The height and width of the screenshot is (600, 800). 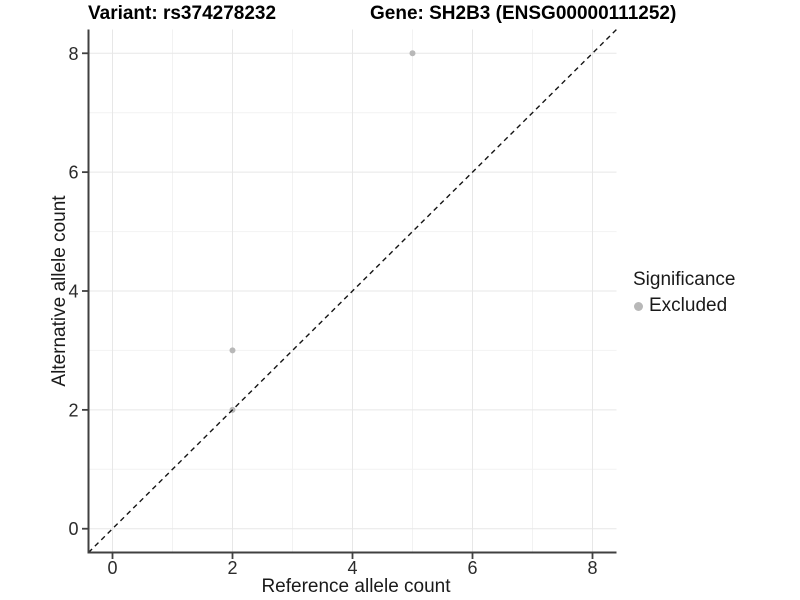 What do you see at coordinates (356, 586) in the screenshot?
I see `x-axis-title: Reference allele count` at bounding box center [356, 586].